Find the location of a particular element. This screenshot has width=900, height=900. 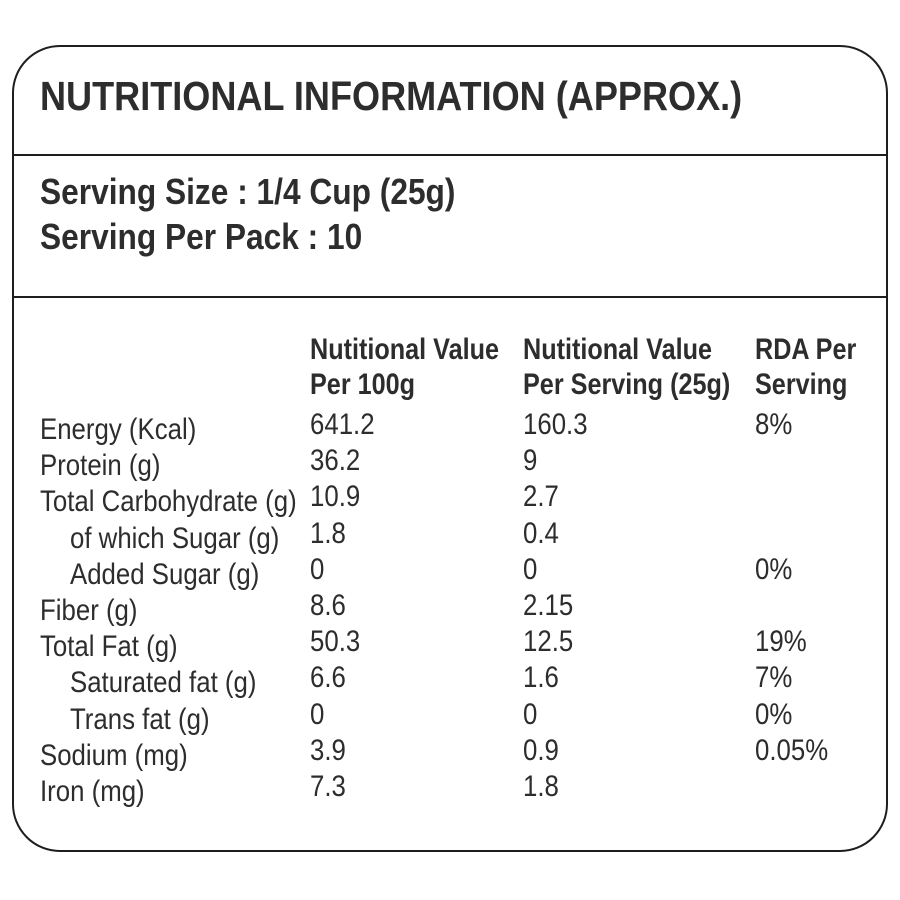

value-rda: 0.05% is located at coordinates (792, 750).